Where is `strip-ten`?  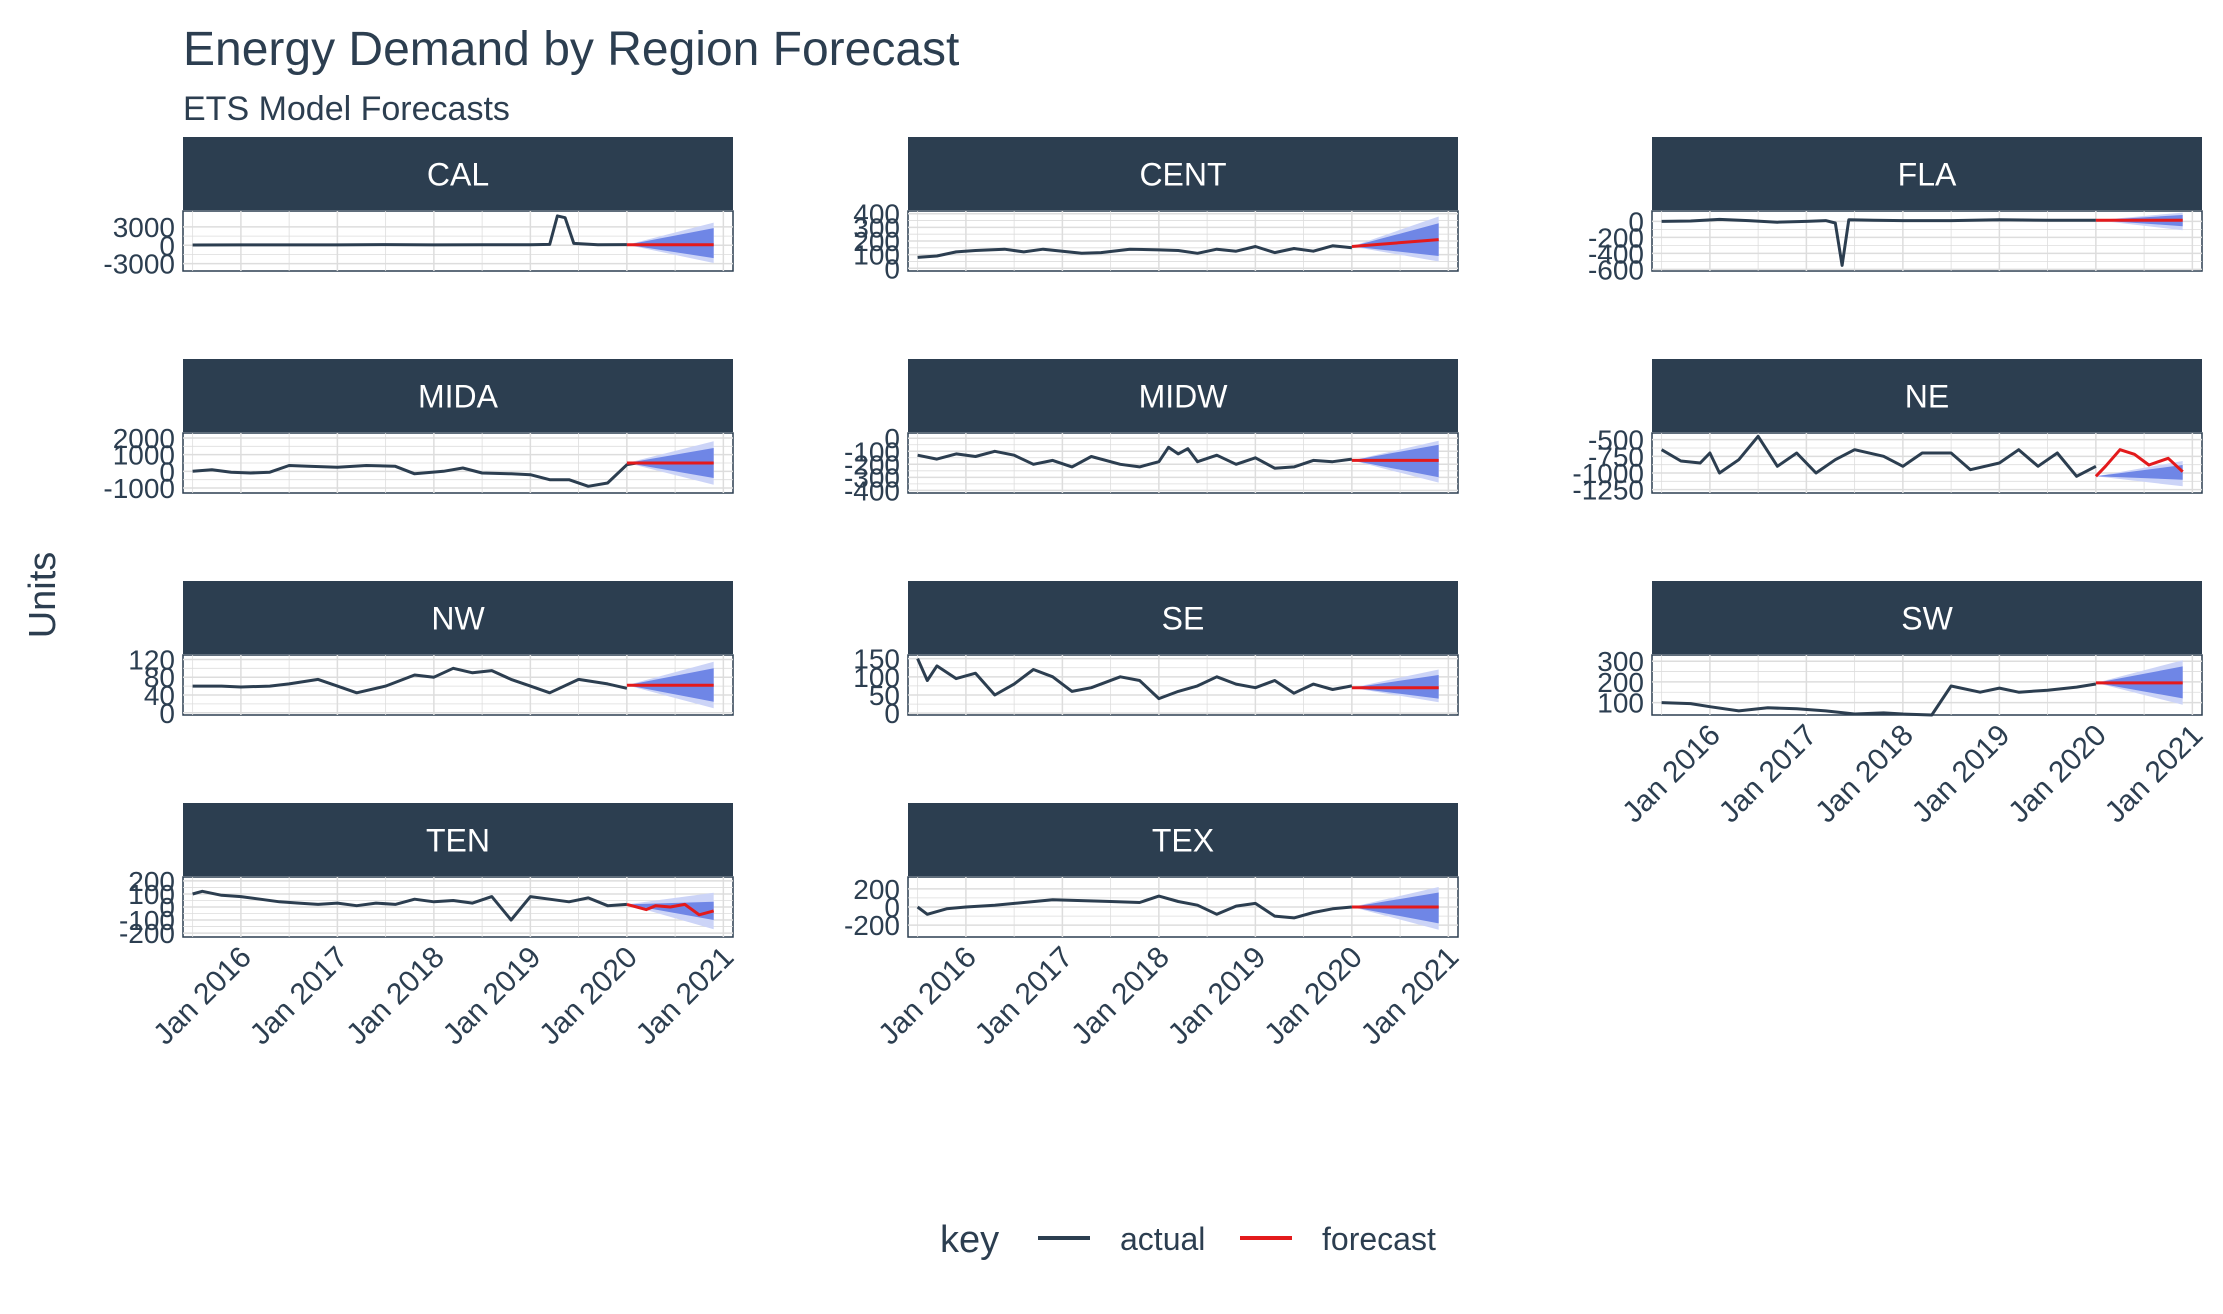
strip-ten is located at coordinates (458, 839).